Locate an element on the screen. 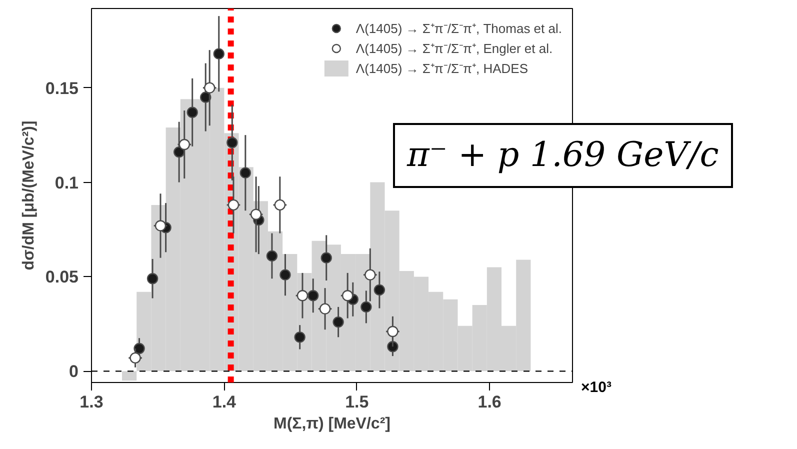 This screenshot has width=797, height=449. x-axis-title: M(Σ,π) [MeV/c²] is located at coordinates (332, 424).